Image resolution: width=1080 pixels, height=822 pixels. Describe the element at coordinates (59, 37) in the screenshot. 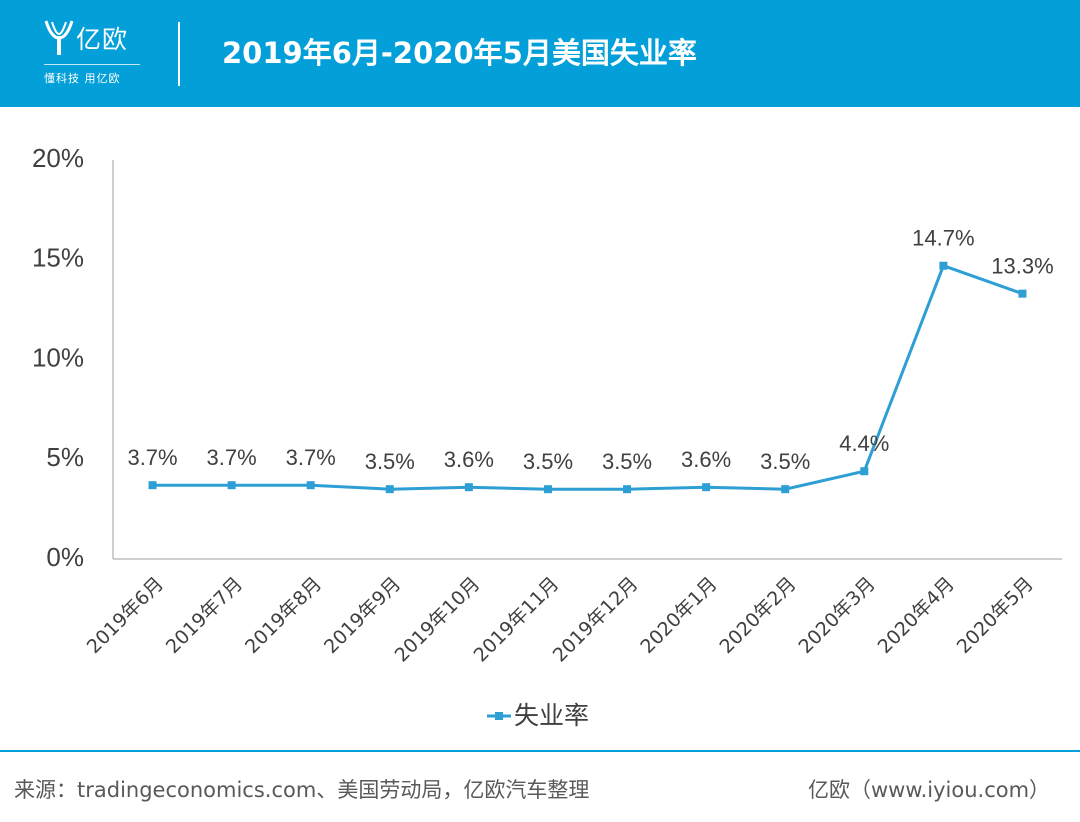

I see `logo-mark-icon` at that location.